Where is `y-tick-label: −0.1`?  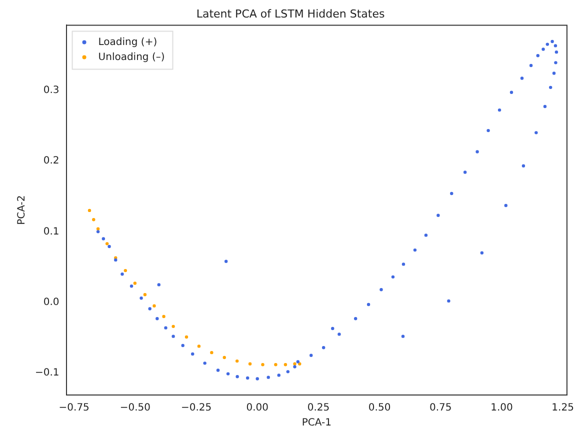
y-tick-label: −0.1 is located at coordinates (47, 373).